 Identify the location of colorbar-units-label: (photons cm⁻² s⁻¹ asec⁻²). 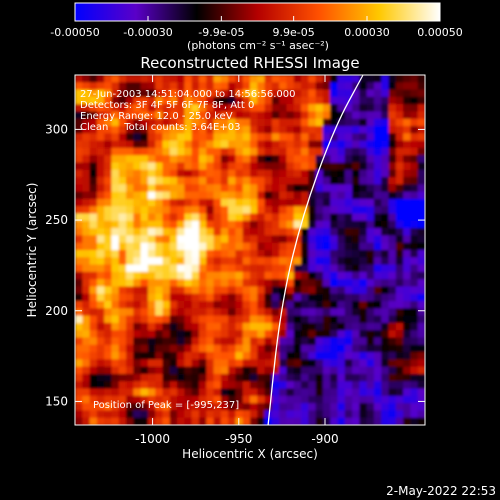
(258, 45).